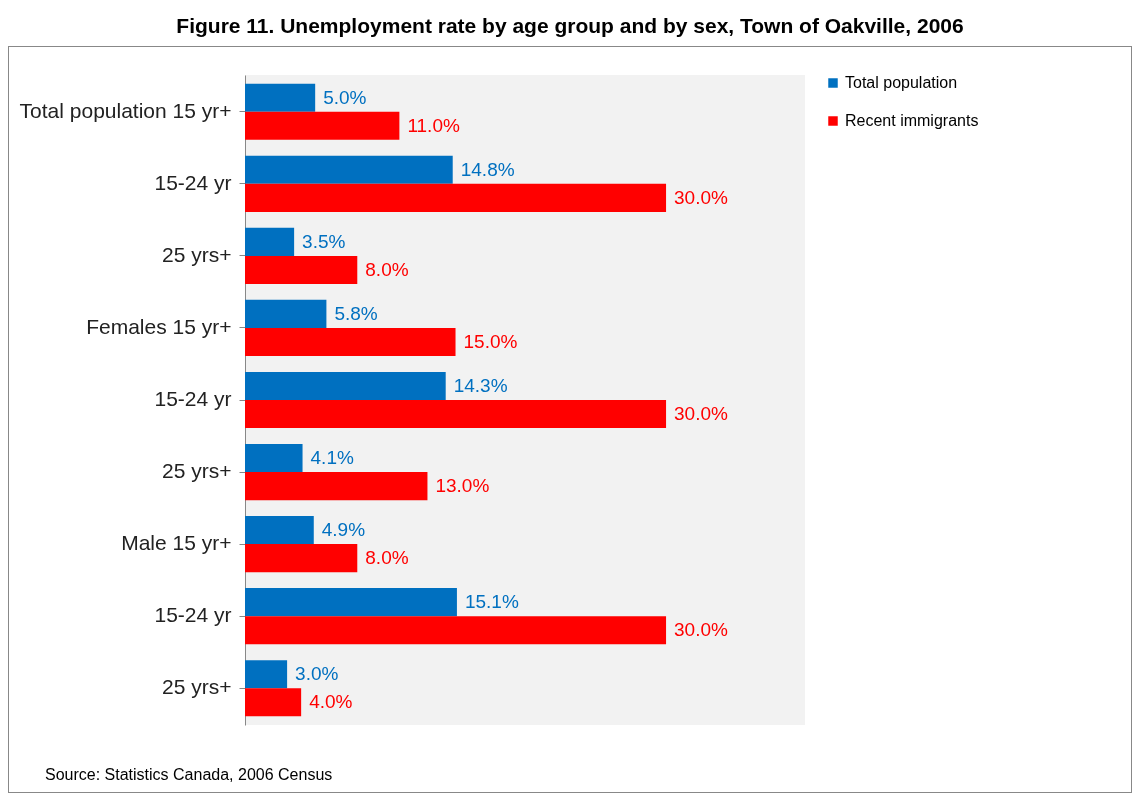 The image size is (1140, 801). Describe the element at coordinates (480, 385) in the screenshot. I see `data-label: 14.3%` at that location.